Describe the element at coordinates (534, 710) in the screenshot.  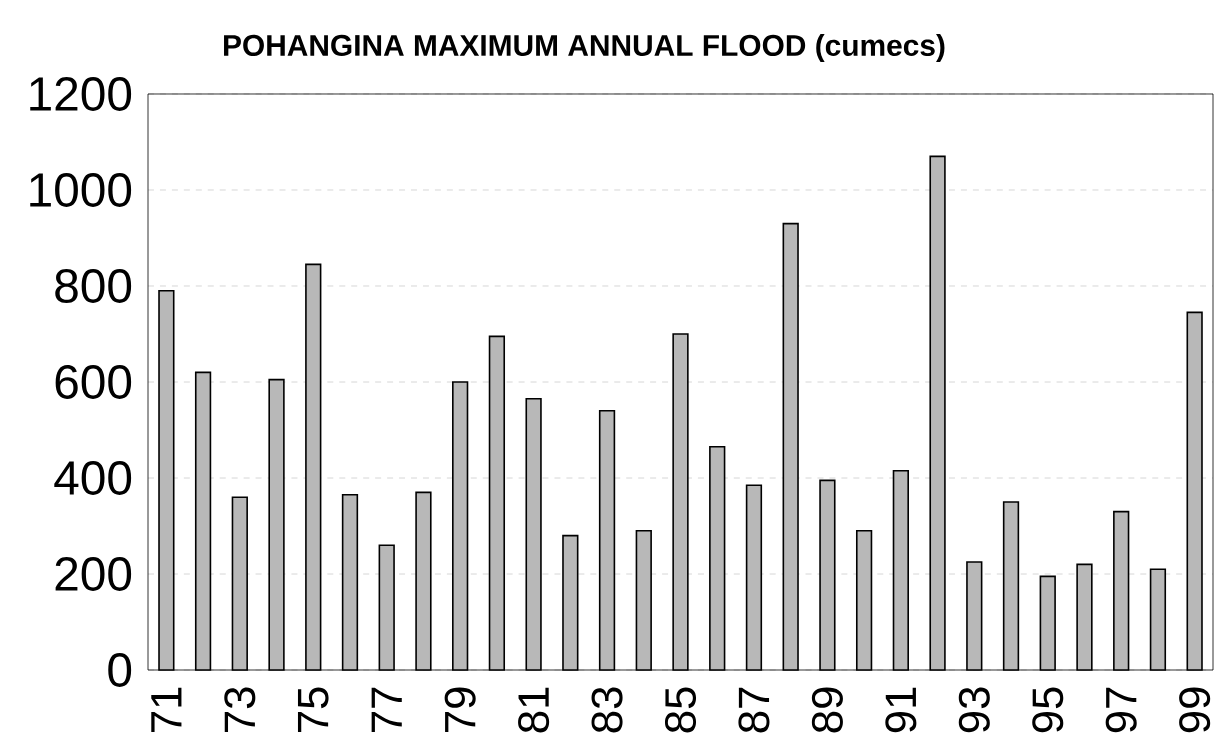
I see `x-tick-label: 81` at that location.